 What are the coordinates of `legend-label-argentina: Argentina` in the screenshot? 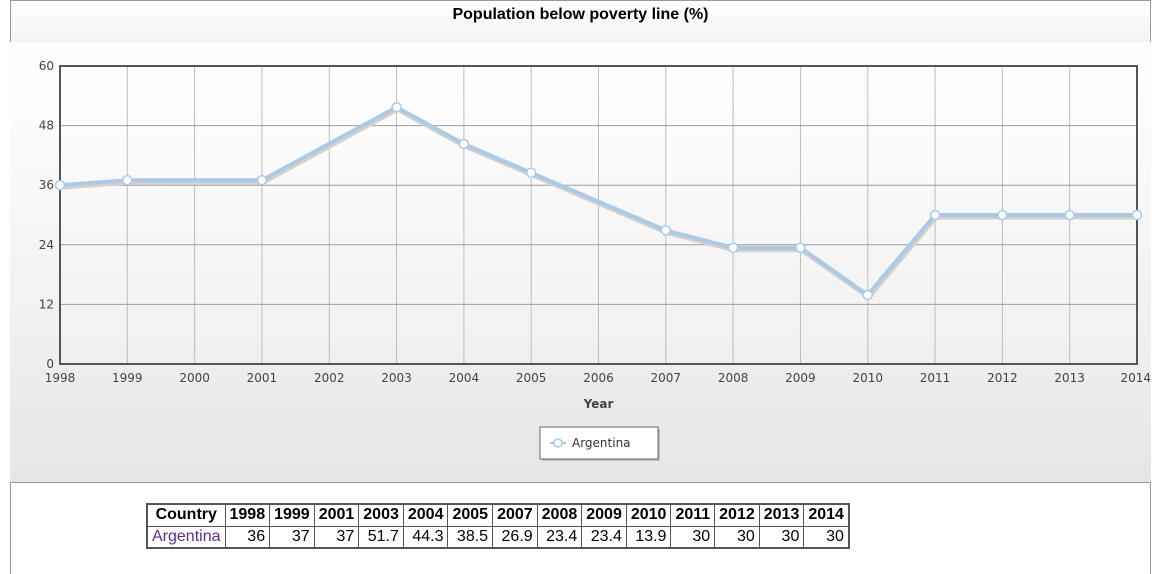 It's located at (601, 443).